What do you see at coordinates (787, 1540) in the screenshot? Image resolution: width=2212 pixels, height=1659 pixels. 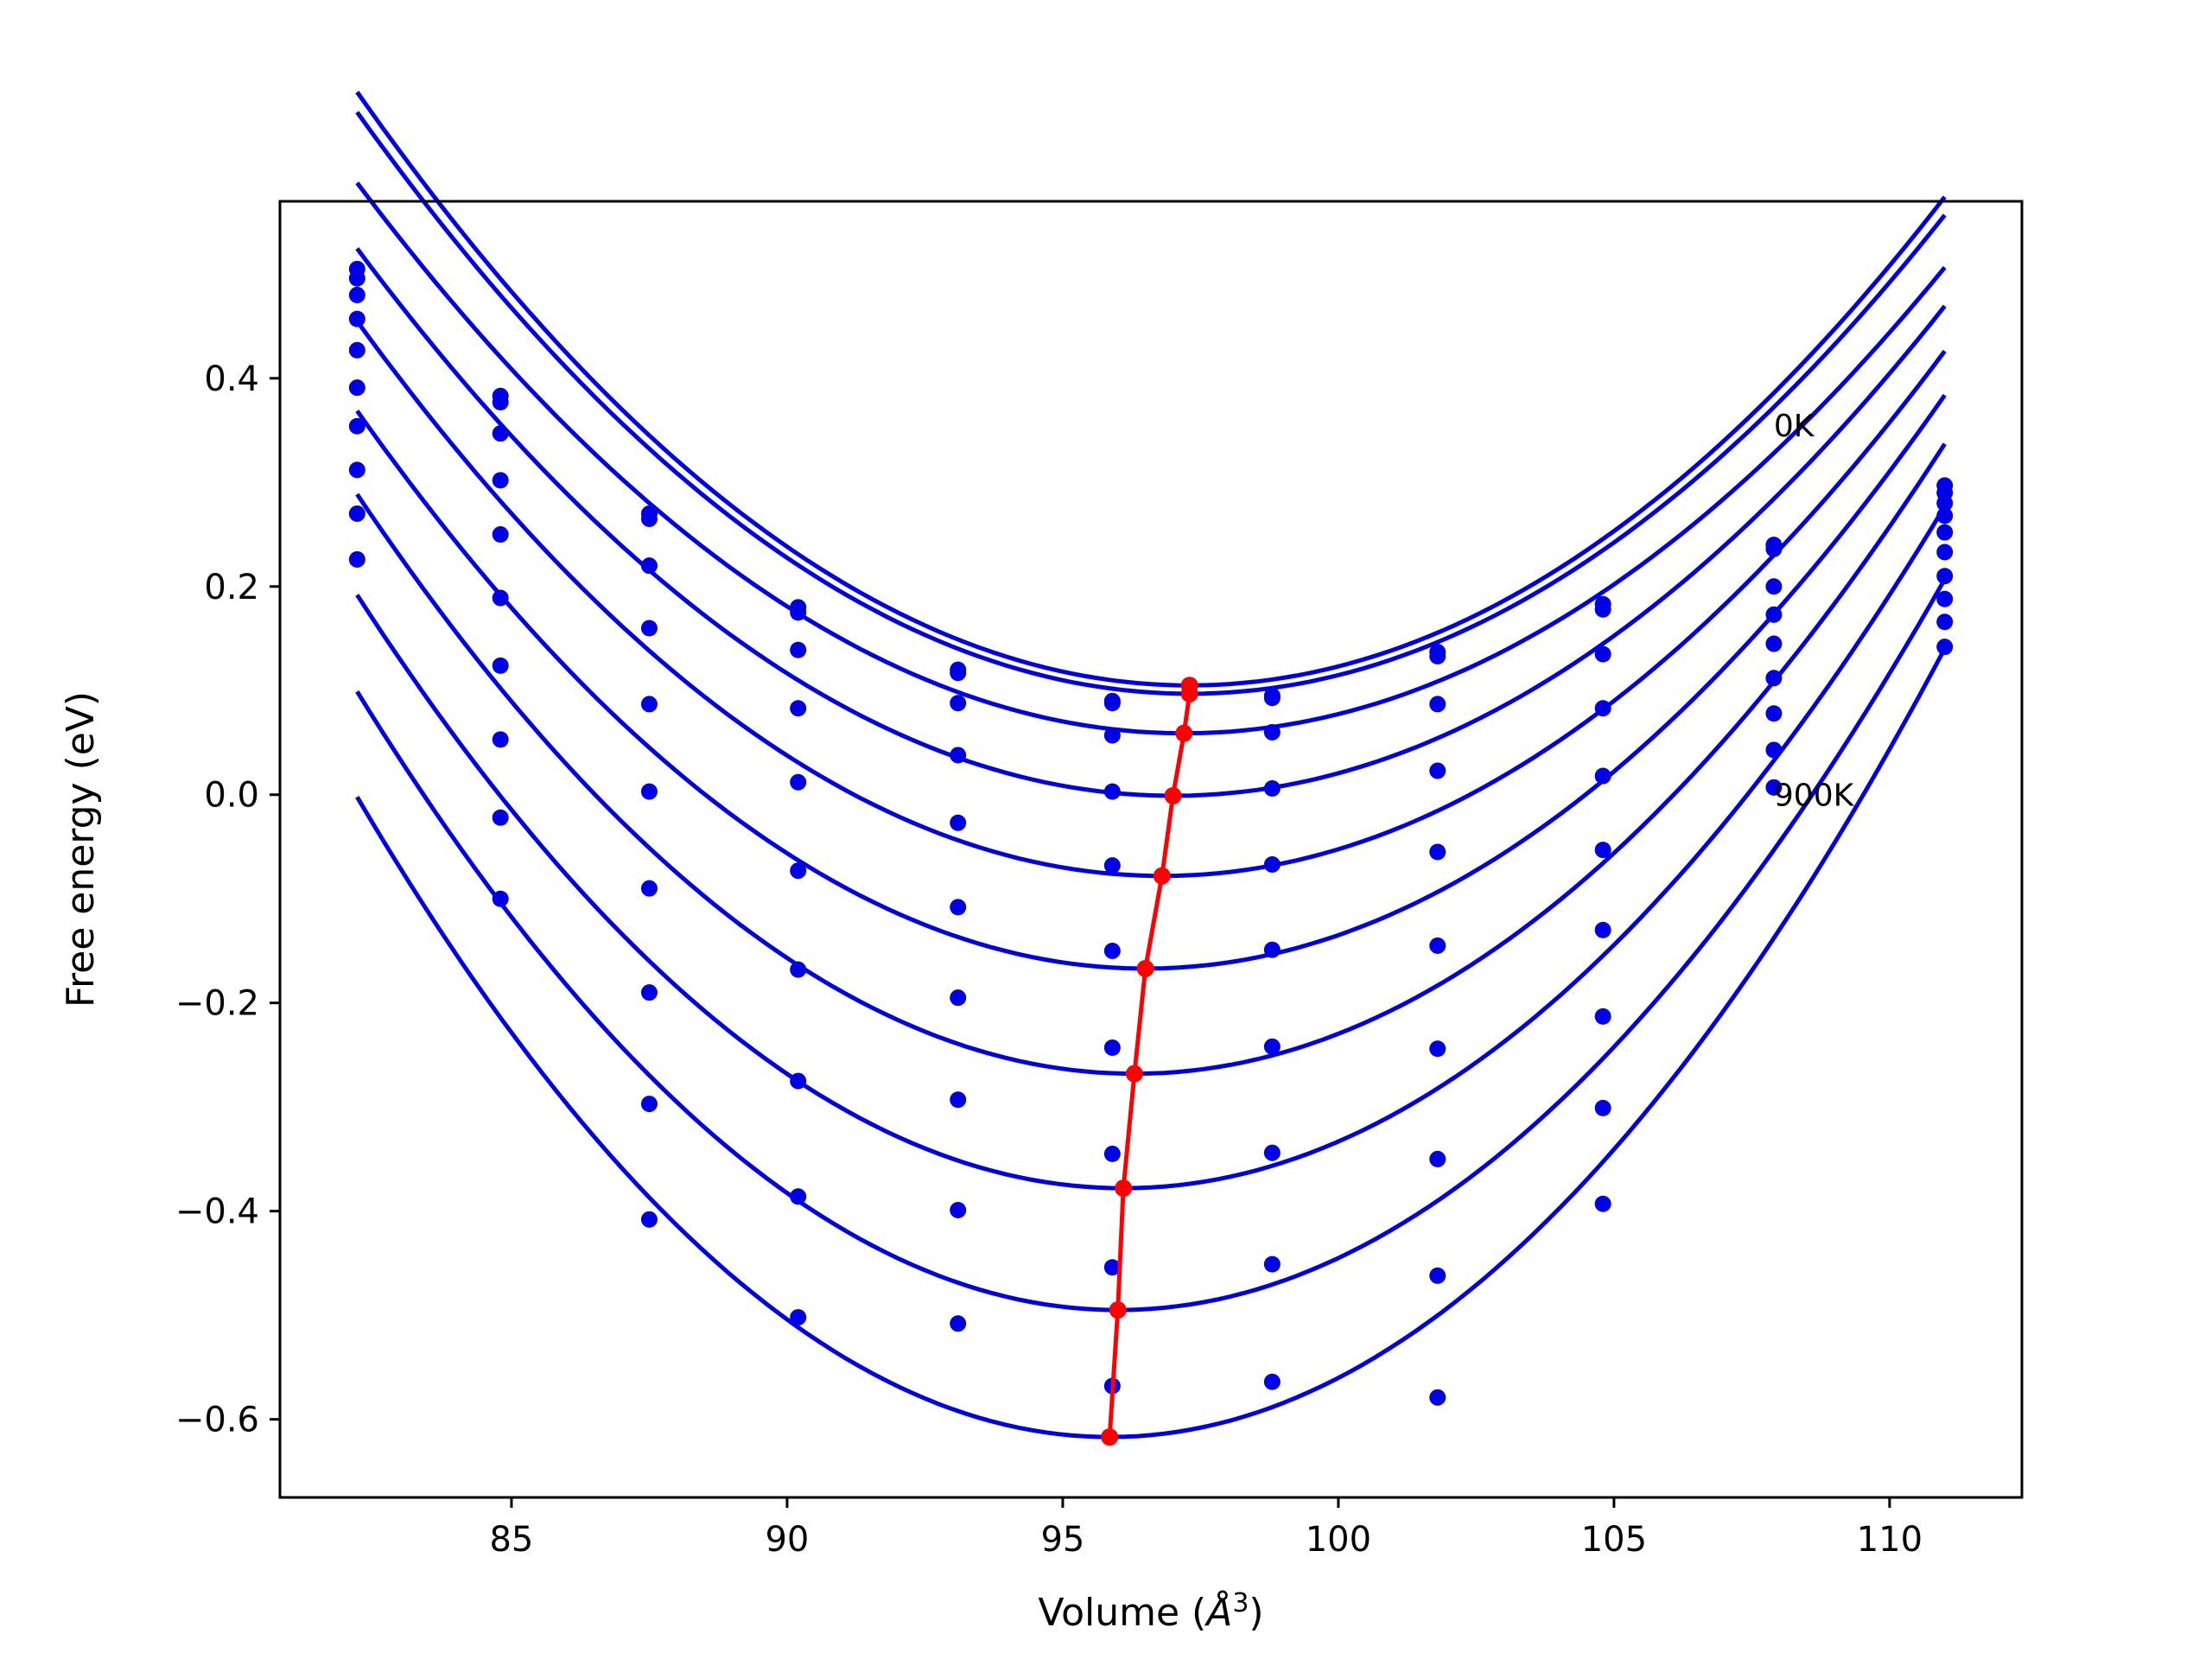 I see `x-tick-label: 90` at bounding box center [787, 1540].